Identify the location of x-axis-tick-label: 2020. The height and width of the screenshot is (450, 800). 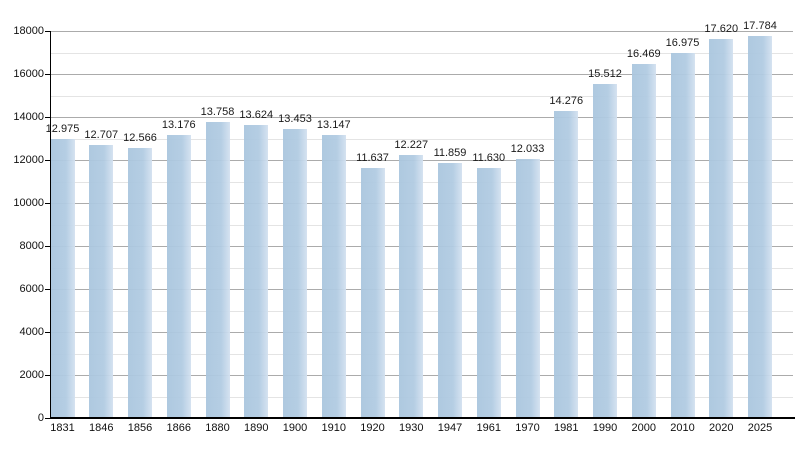
(721, 428).